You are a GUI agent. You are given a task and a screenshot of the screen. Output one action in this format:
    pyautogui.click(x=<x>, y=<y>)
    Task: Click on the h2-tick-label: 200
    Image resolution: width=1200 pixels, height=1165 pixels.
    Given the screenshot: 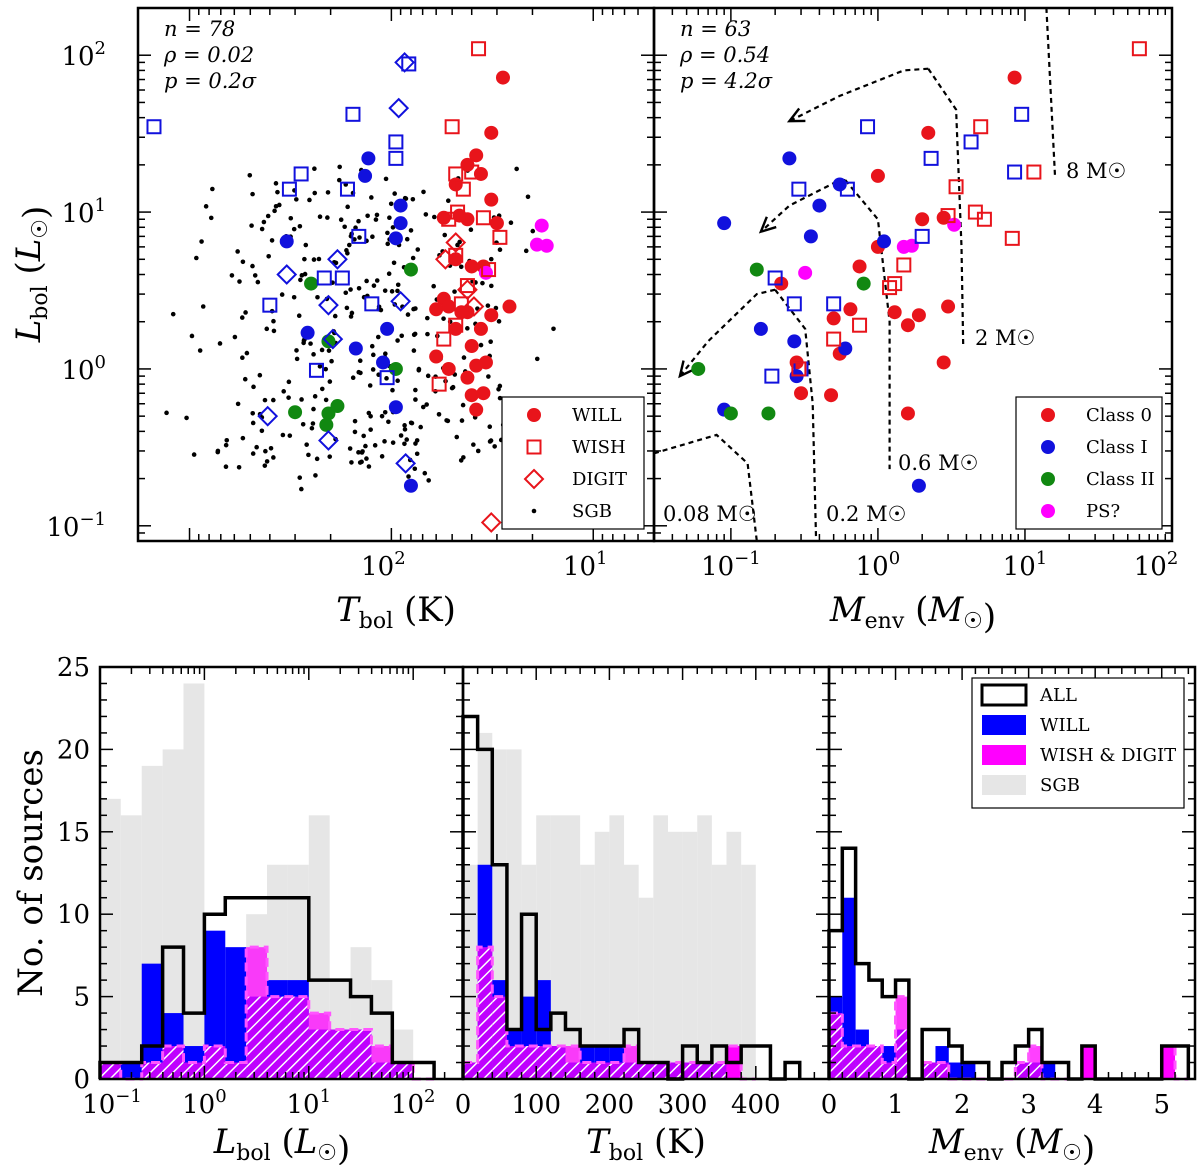 What is the action you would take?
    pyautogui.click(x=610, y=1105)
    